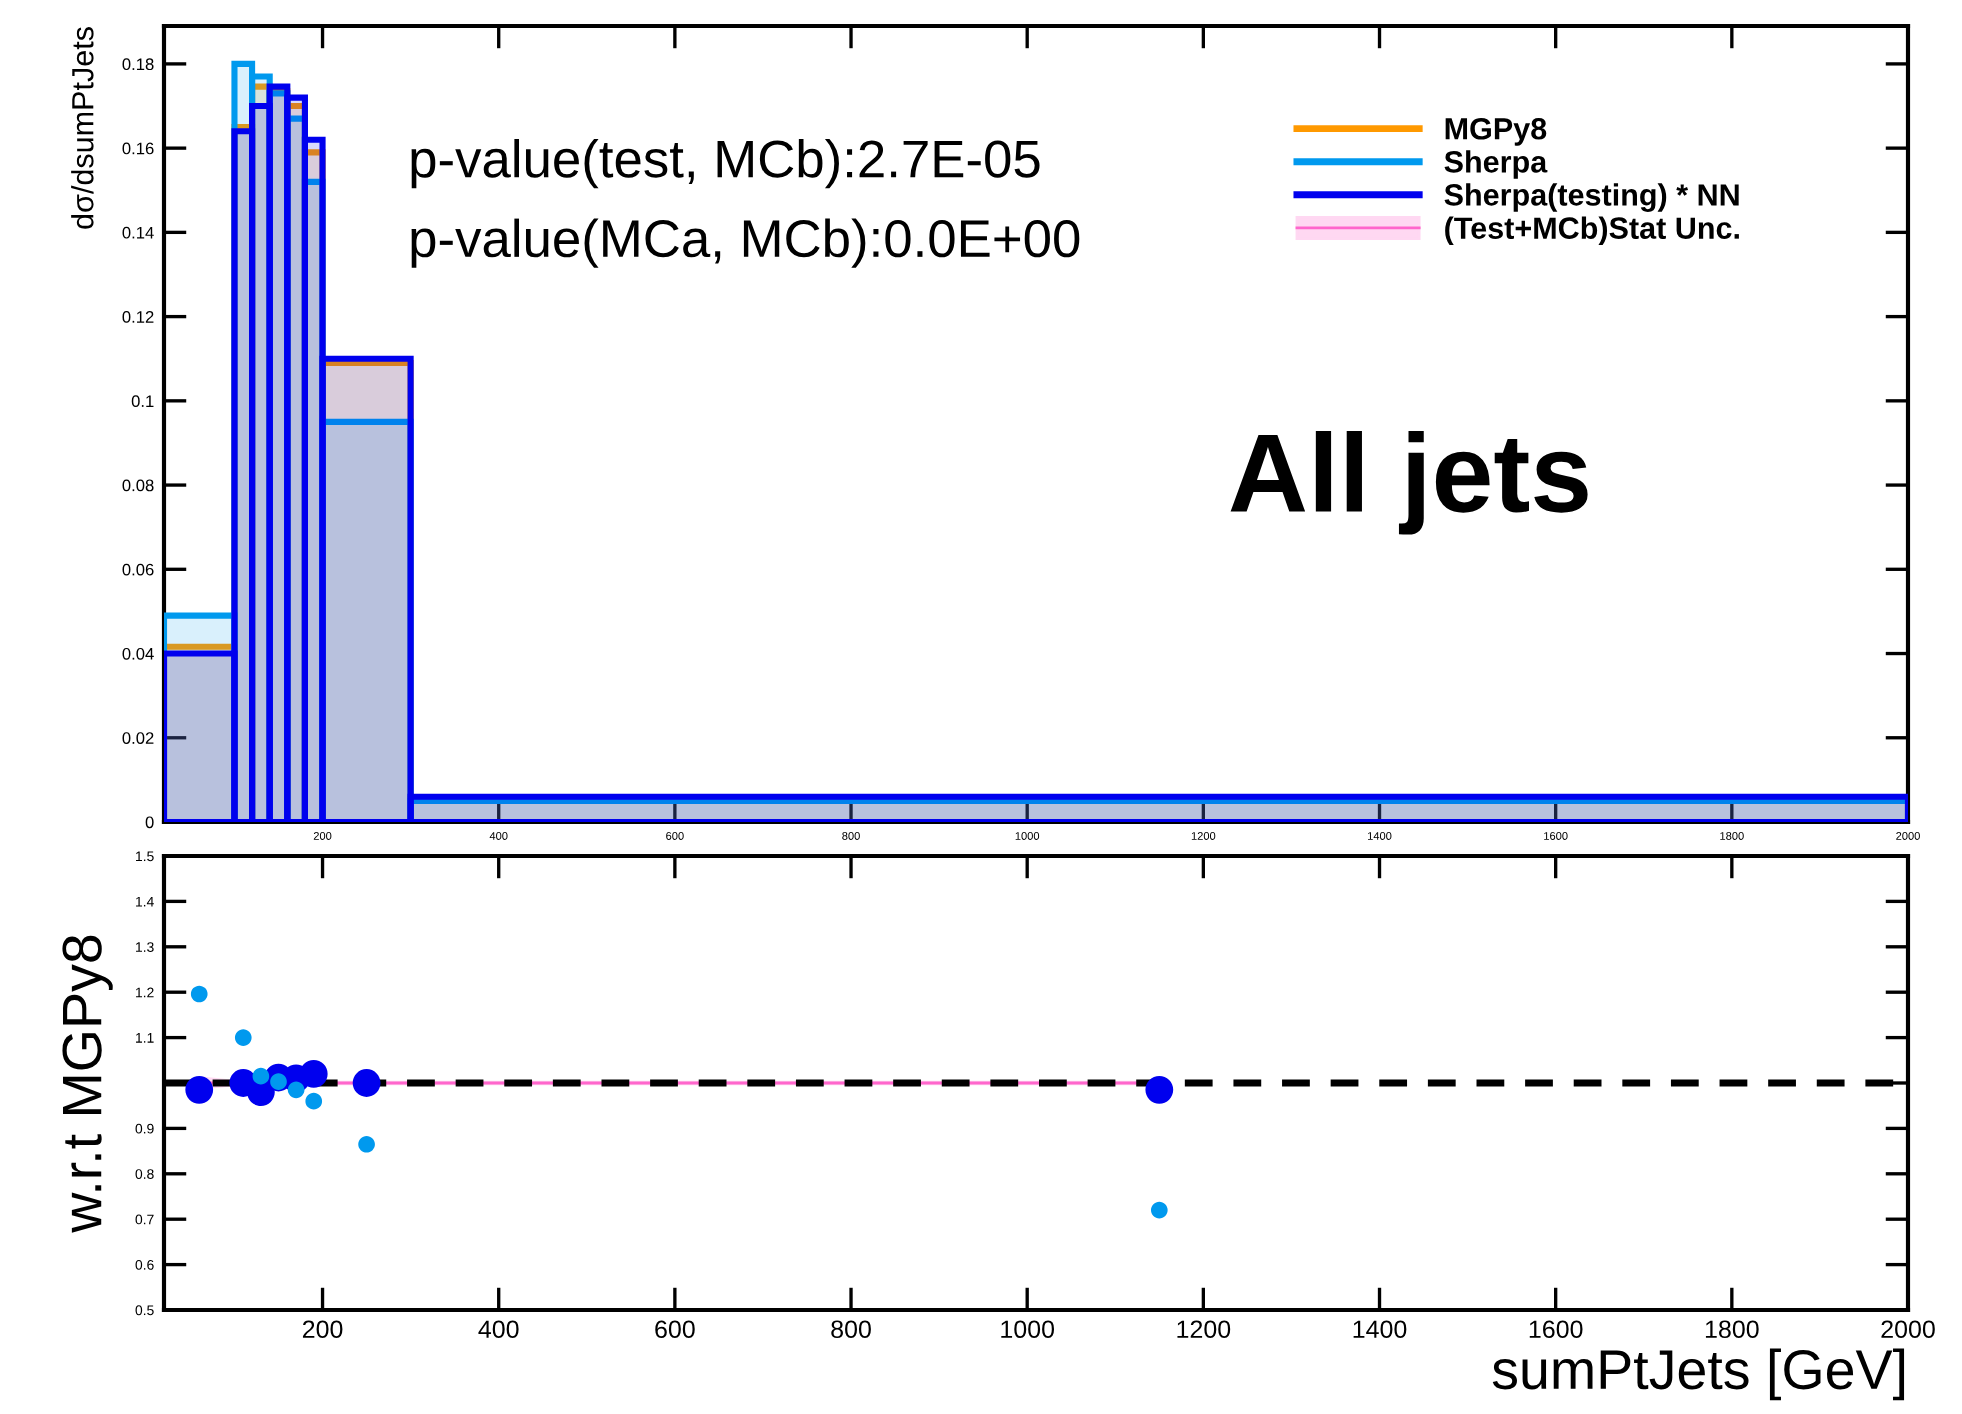 This screenshot has height=1414, width=1962. I want to click on y-tick-label: 0.12, so click(138, 317).